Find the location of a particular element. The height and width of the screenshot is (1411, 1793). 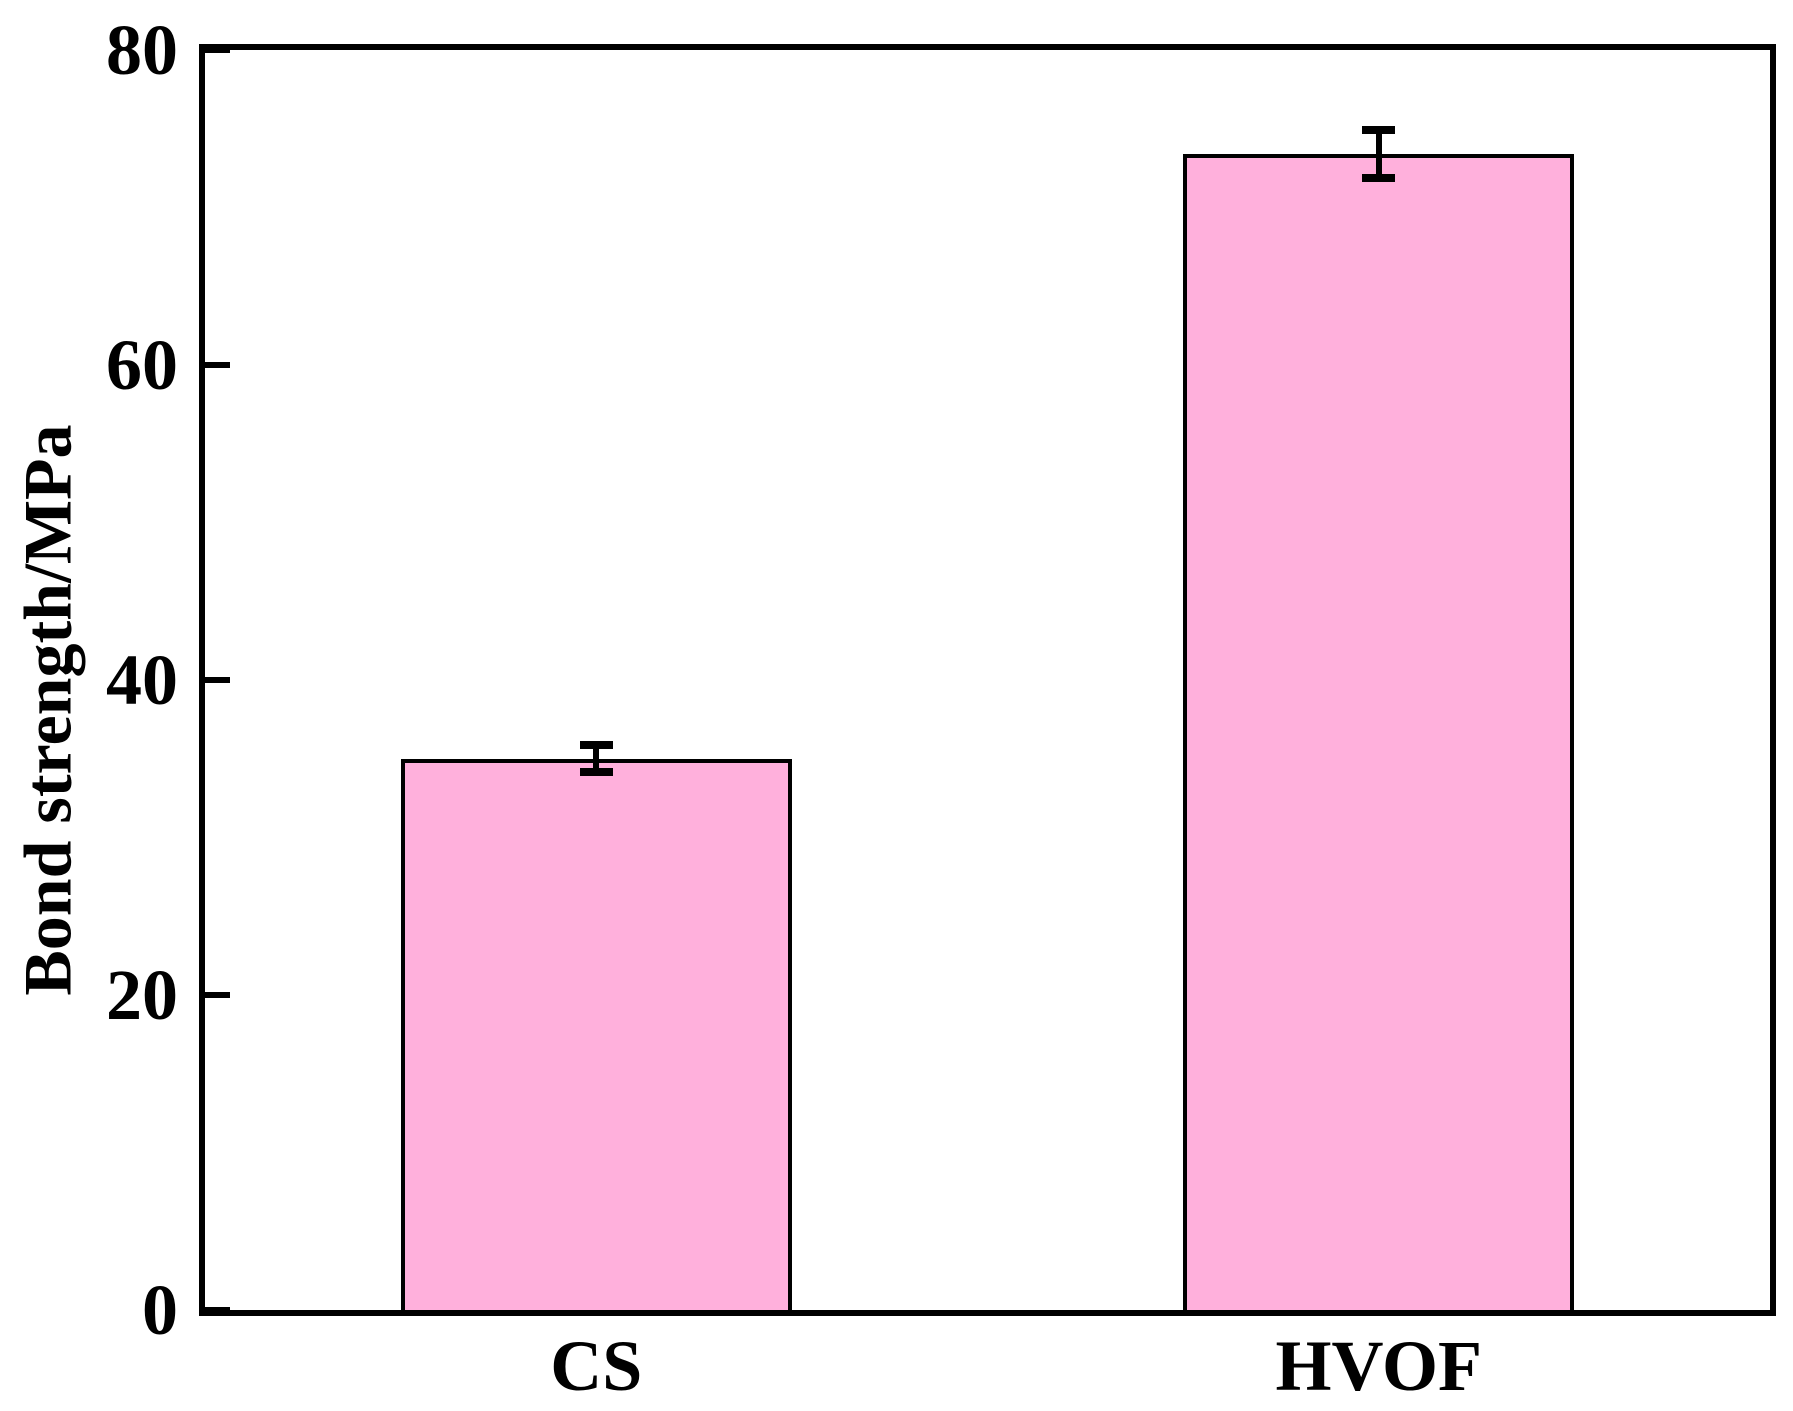

errorbar-hvof is located at coordinates (1379, 154).